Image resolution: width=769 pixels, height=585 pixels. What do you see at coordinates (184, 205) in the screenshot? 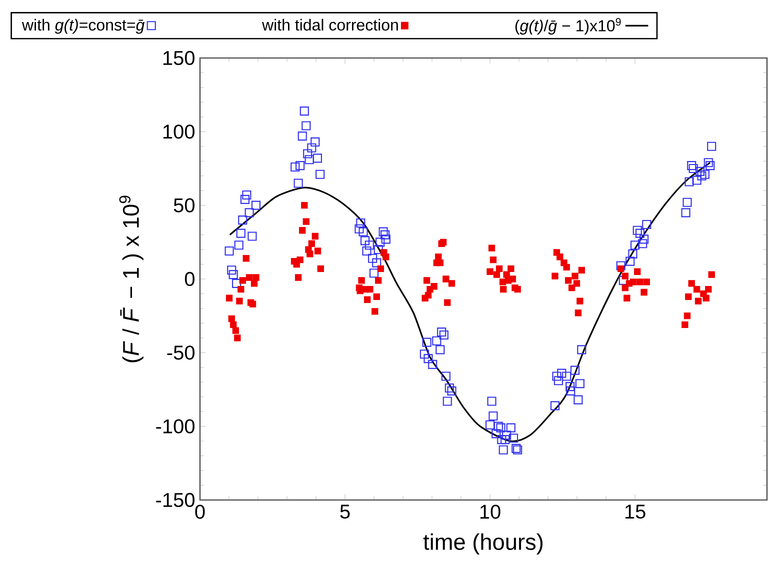
I see `y-tick-label: 50` at bounding box center [184, 205].